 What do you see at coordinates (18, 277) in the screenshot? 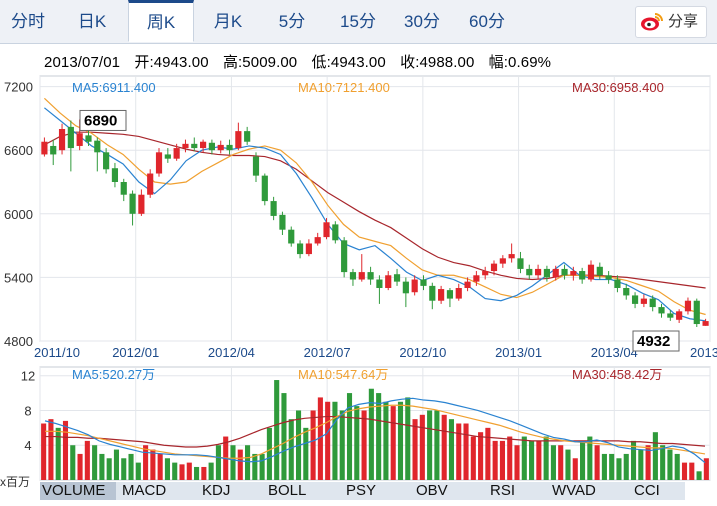
I see `price-y-tick-label: 5400` at bounding box center [18, 277].